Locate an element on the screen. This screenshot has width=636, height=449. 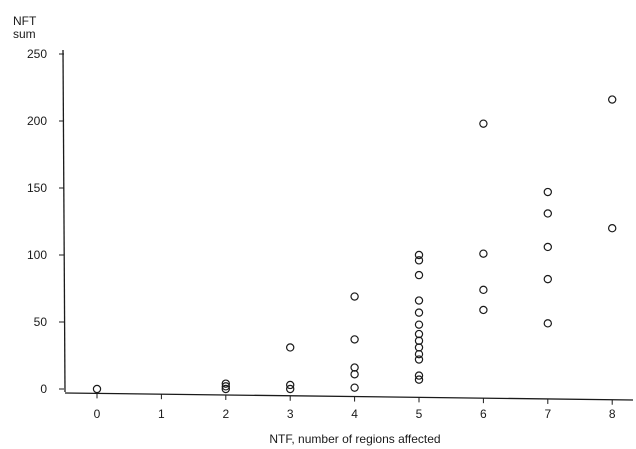
x-tick-label: 4 is located at coordinates (354, 414).